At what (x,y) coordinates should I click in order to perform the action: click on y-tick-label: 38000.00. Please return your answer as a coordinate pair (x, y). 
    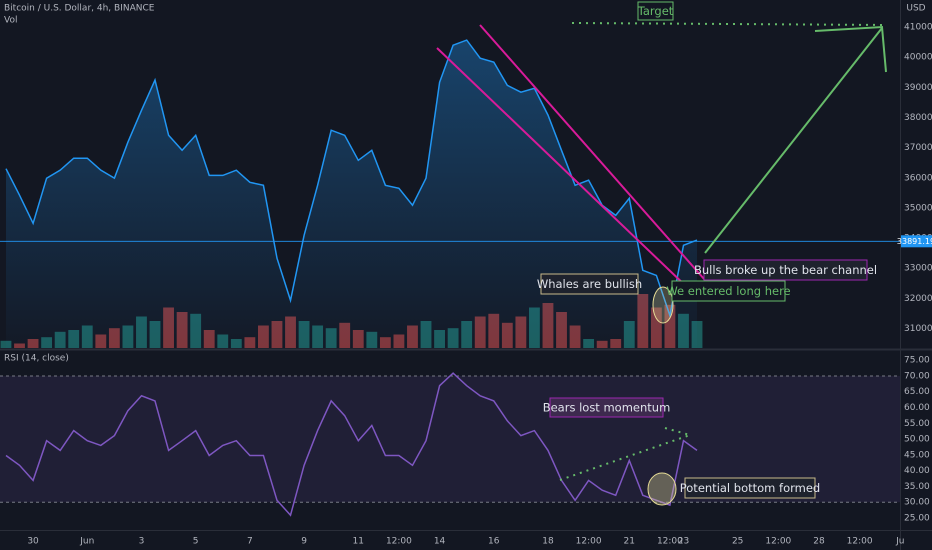
    Looking at the image, I should click on (918, 118).